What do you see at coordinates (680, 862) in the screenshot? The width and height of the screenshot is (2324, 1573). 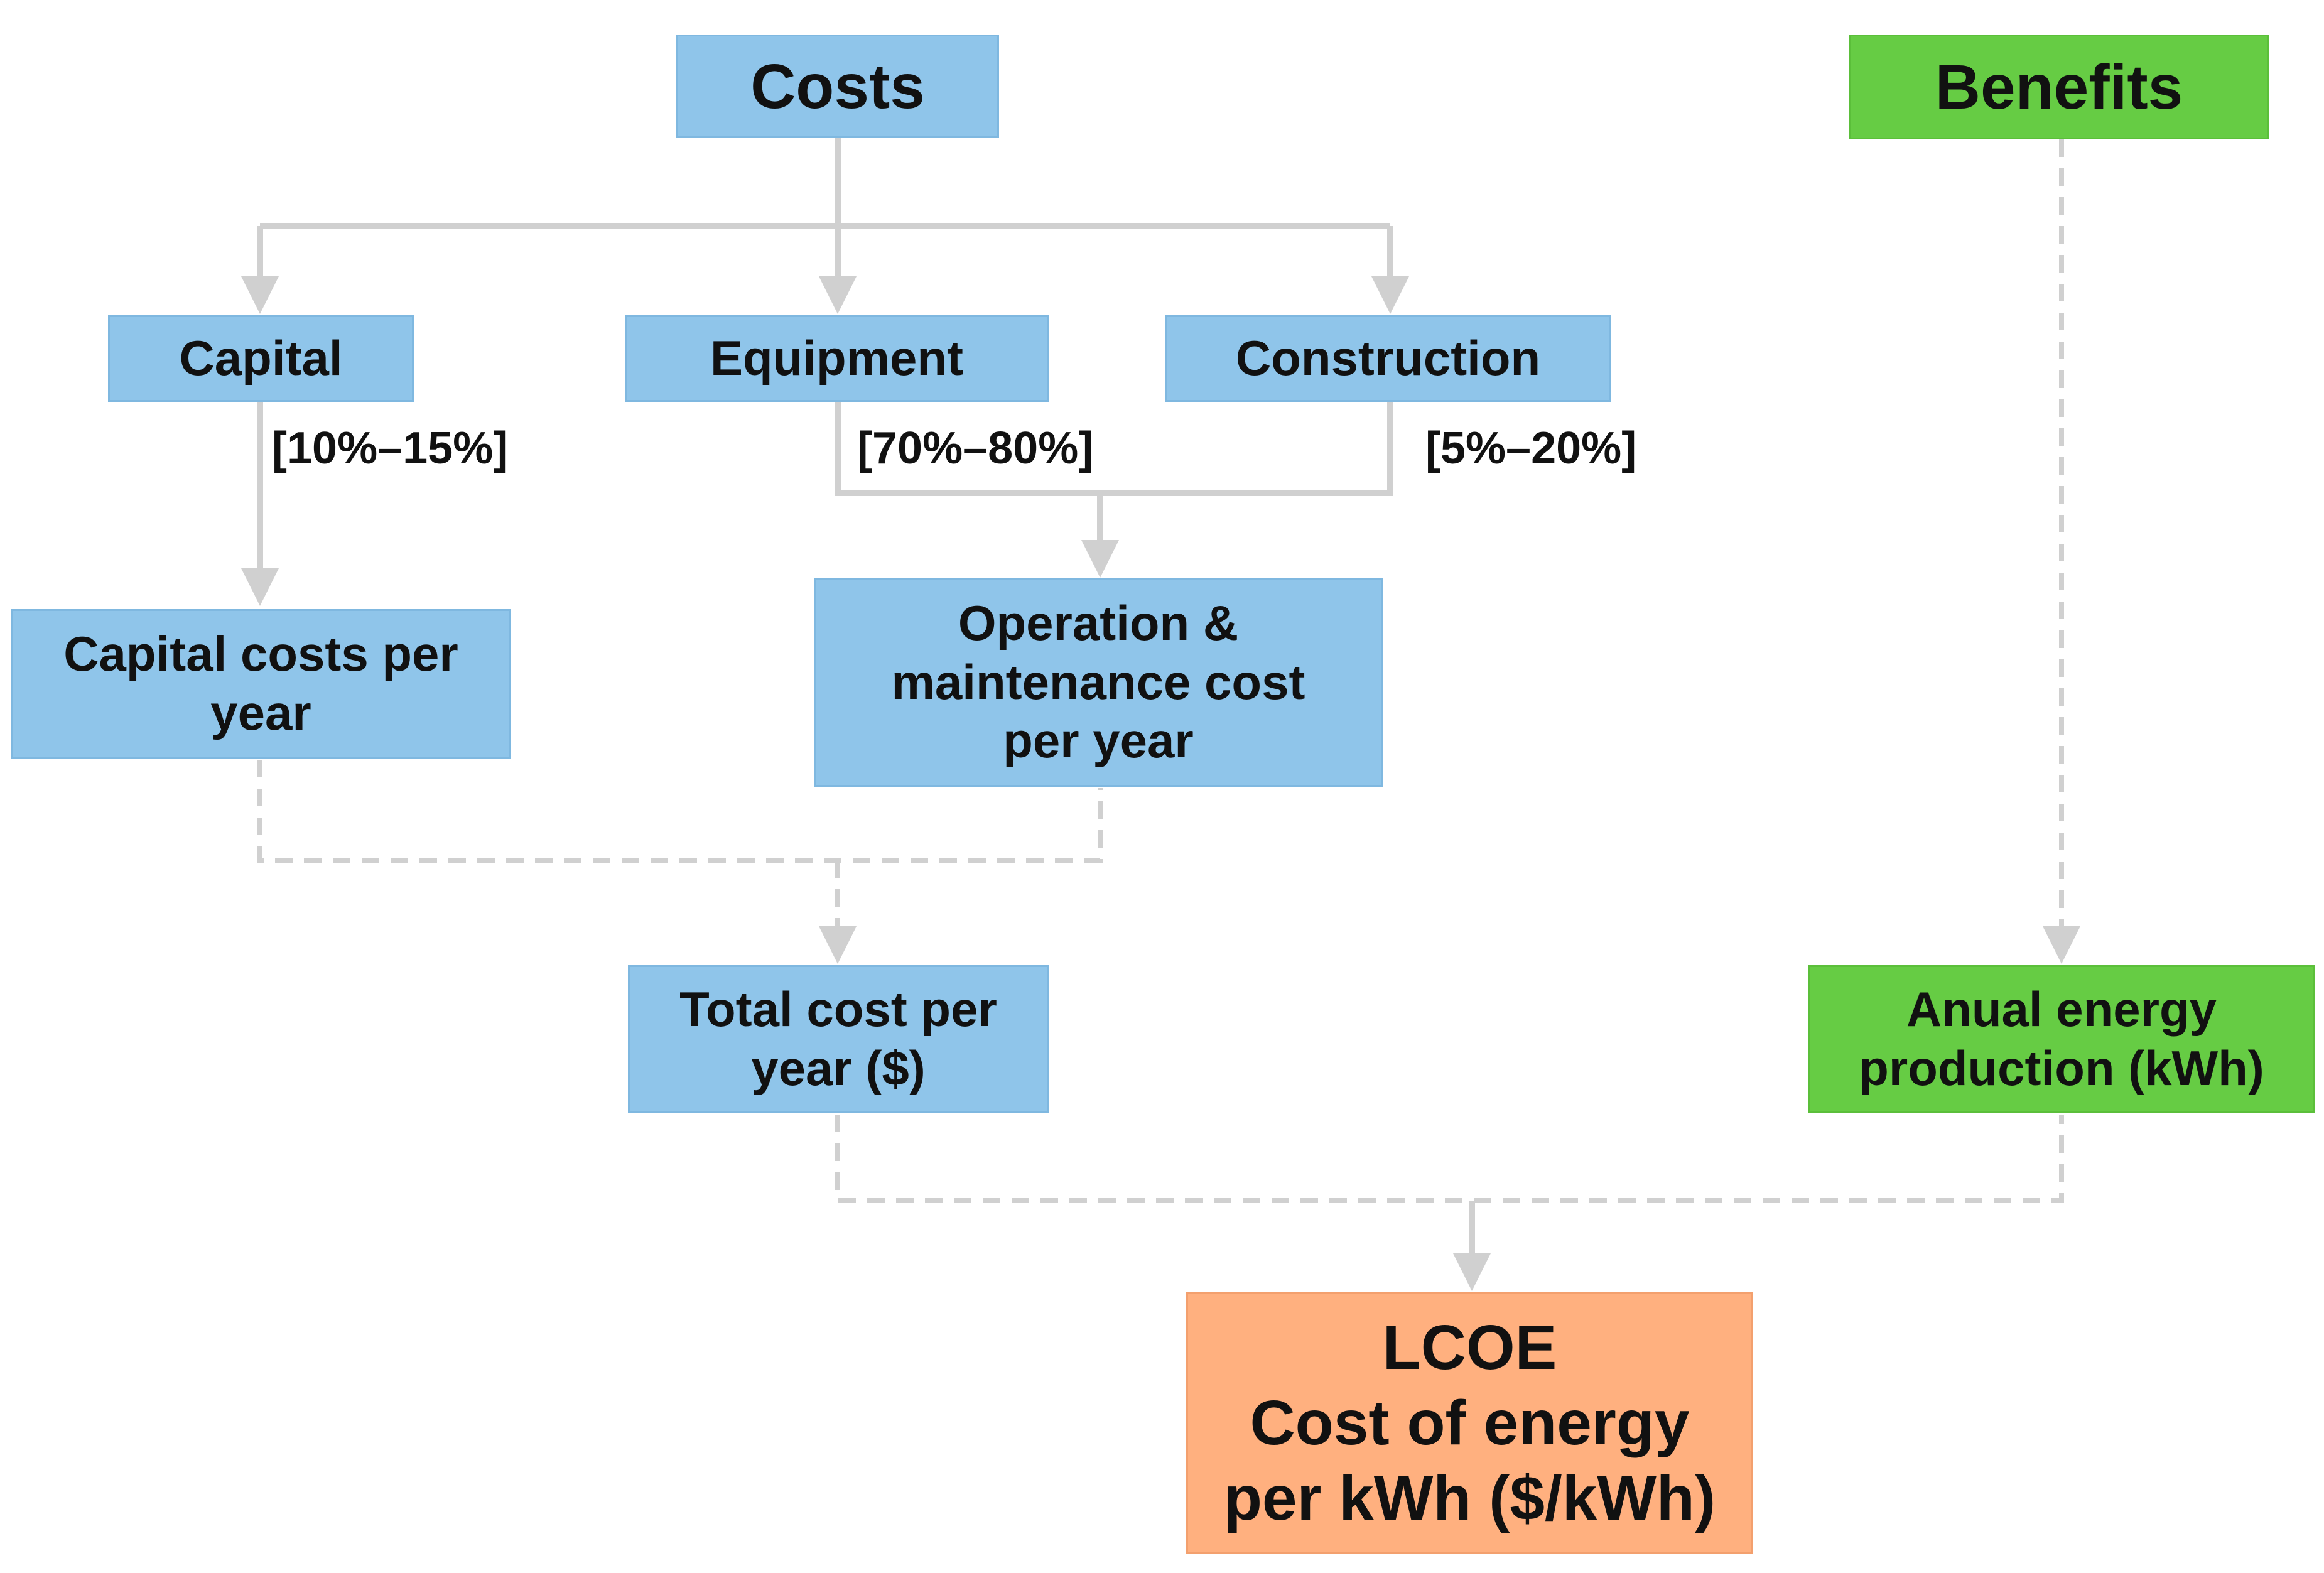 I see `connector-to-total-cost` at bounding box center [680, 862].